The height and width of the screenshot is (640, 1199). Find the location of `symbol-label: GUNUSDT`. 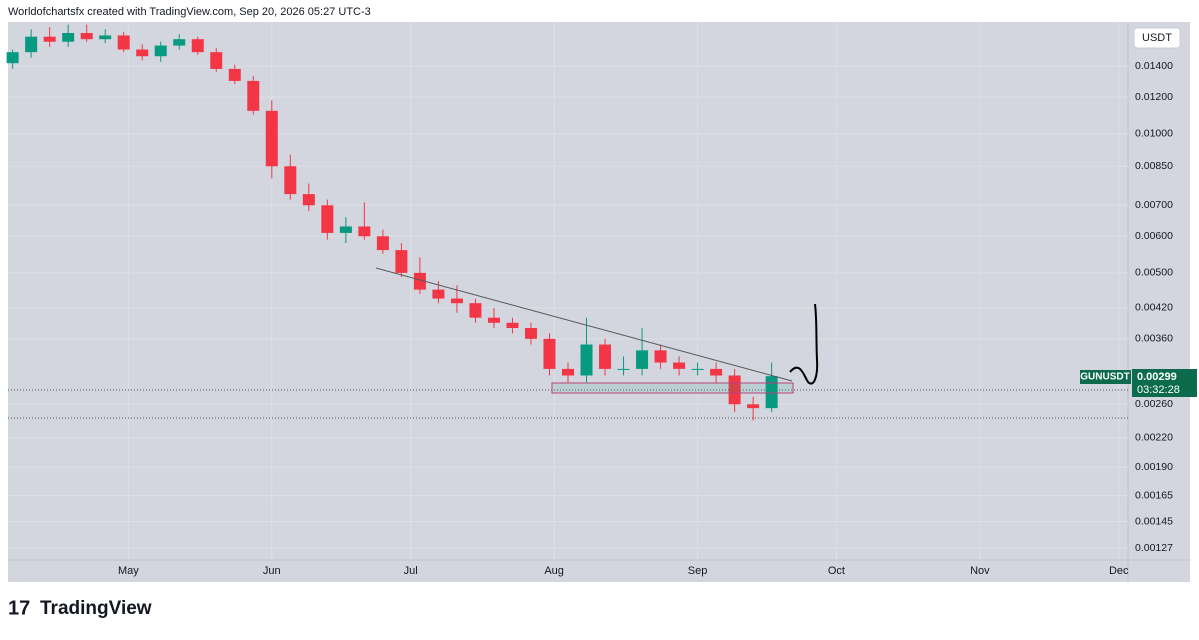

symbol-label: GUNUSDT is located at coordinates (1104, 377).